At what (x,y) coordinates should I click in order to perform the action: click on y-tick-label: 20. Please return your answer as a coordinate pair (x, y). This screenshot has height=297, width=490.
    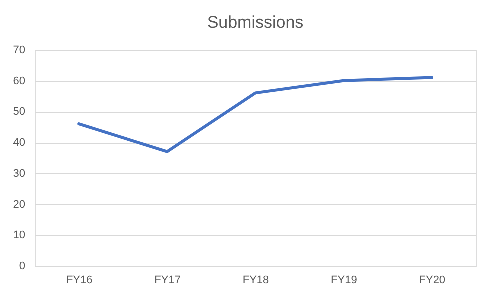
    Looking at the image, I should click on (19, 204).